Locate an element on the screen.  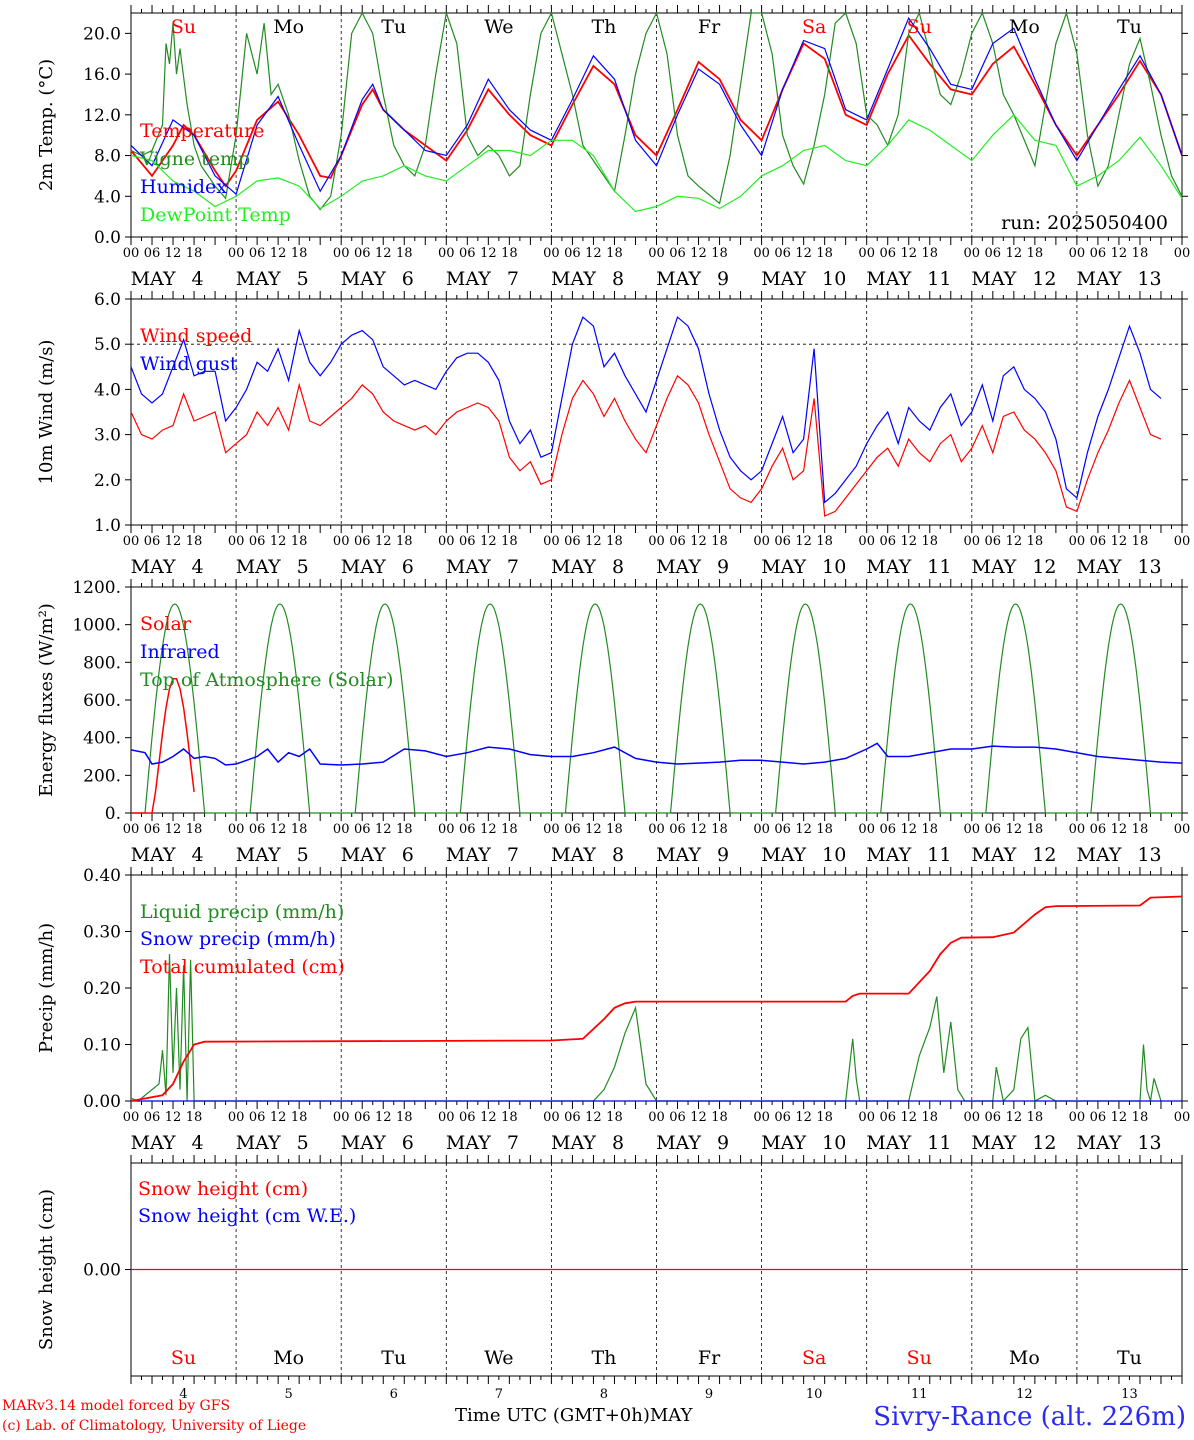
energy-day-number: 5 is located at coordinates (303, 855).